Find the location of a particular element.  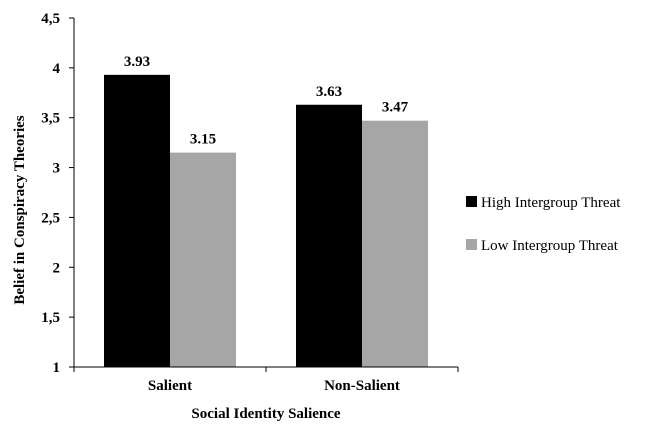

y-tick-label: 4 is located at coordinates (57, 69).